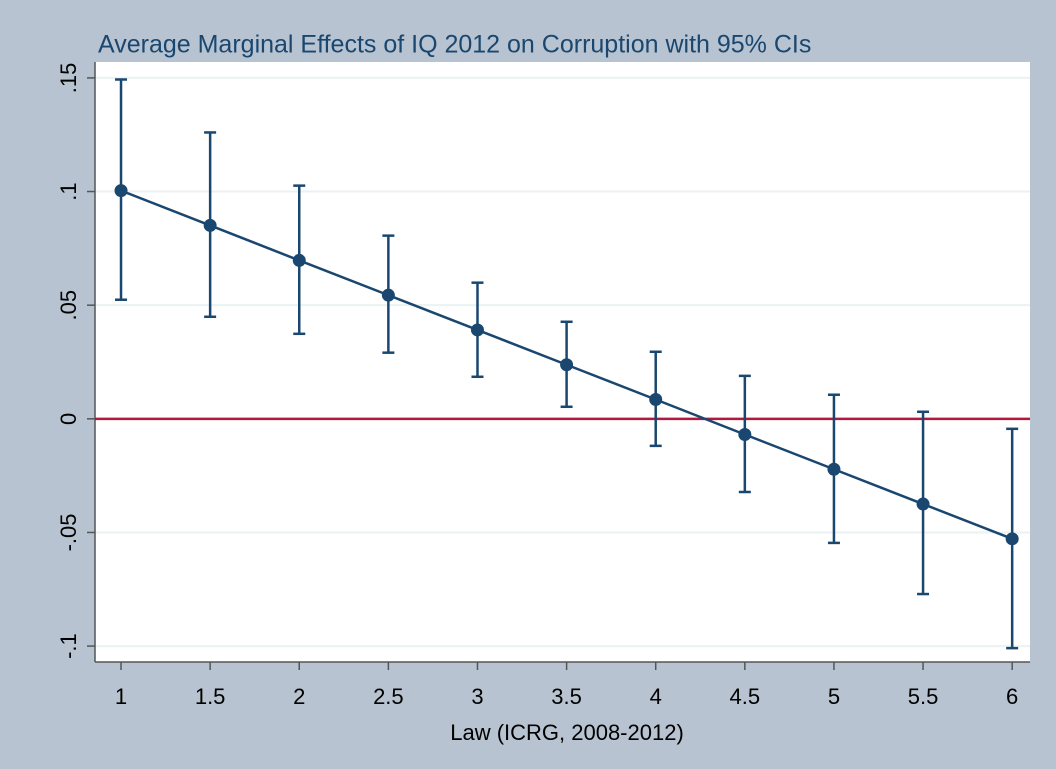 This screenshot has width=1056, height=769. Describe the element at coordinates (68, 646) in the screenshot. I see `y-tick-label: -.1` at that location.